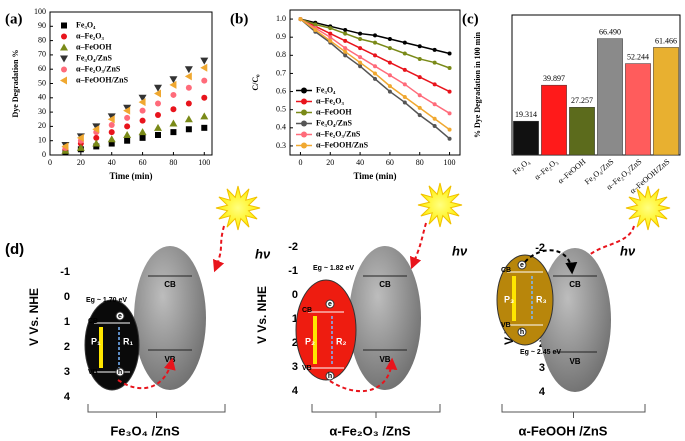 The width and height of the screenshot is (685, 441). Describe the element at coordinates (575, 320) in the screenshot. I see `zns-ellipse` at that location.